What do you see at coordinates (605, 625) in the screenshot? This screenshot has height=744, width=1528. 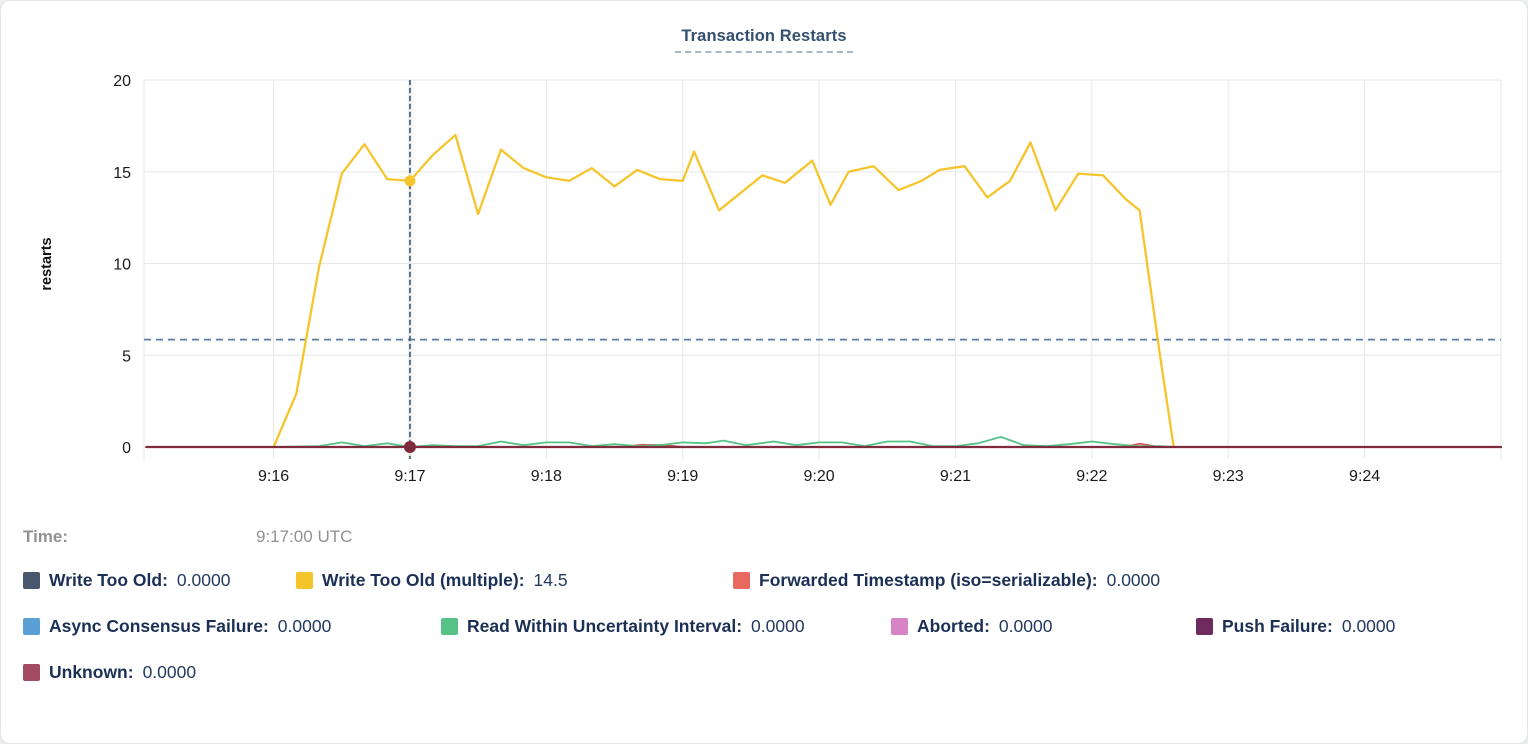 I see `legend-series-label: Read Within Uncertainty Interval:` at bounding box center [605, 625].